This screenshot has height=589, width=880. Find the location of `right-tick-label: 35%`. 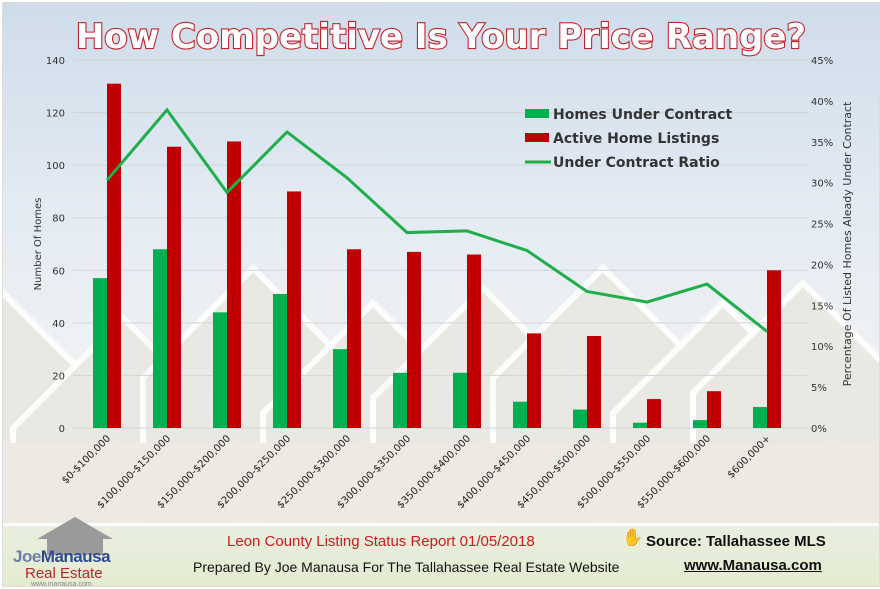

right-tick-label: 35% is located at coordinates (822, 143).